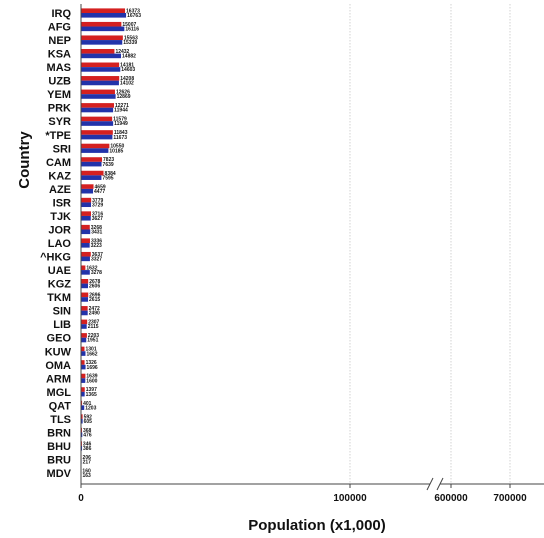  I want to click on data-label-series1: 3779, so click(97, 201).